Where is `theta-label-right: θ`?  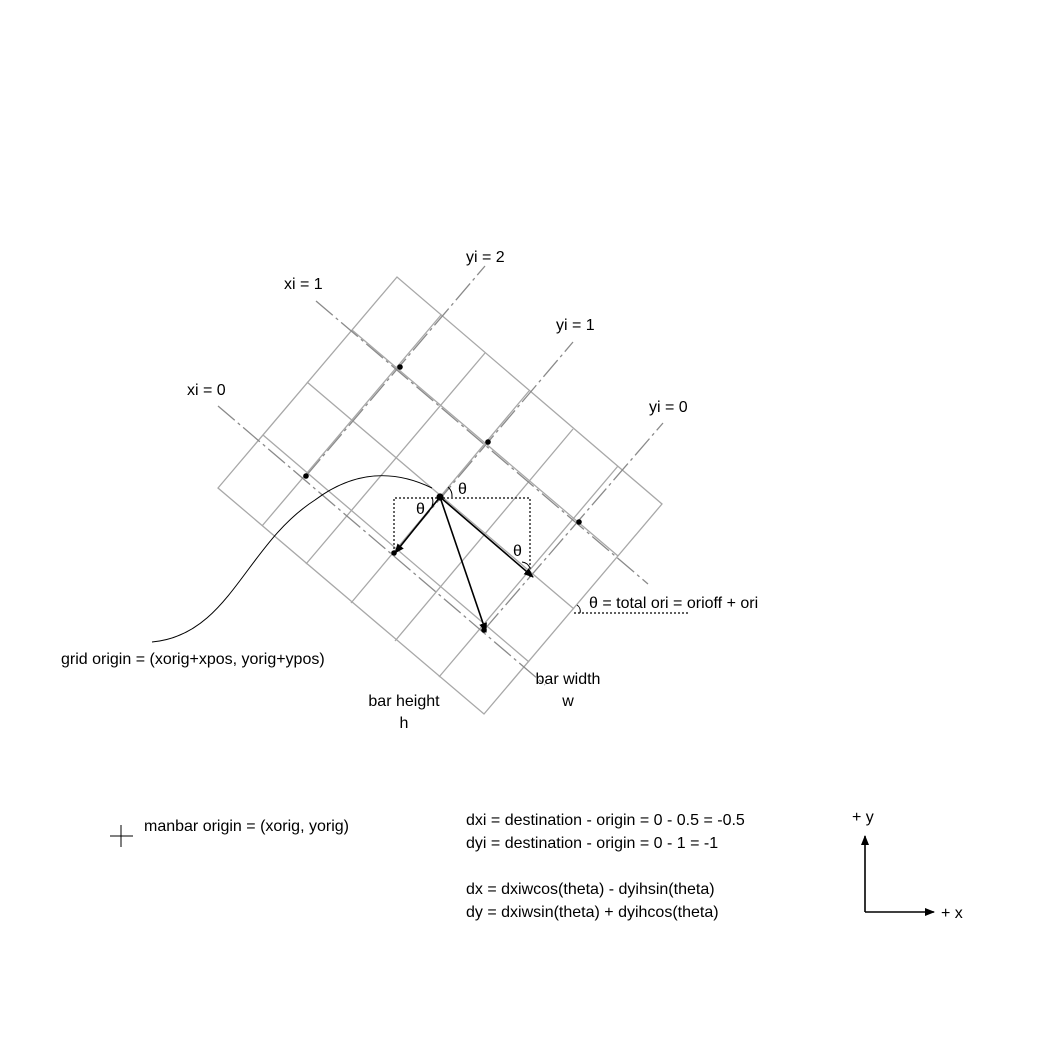
theta-label-right: θ is located at coordinates (517, 551).